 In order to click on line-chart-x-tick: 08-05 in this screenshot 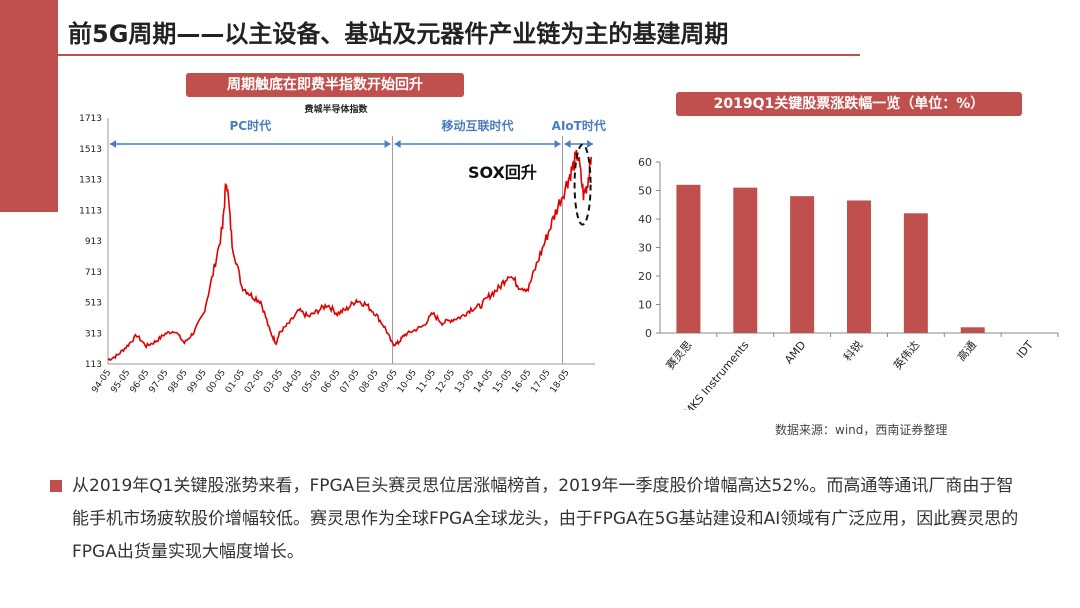, I will do `click(369, 381)`.